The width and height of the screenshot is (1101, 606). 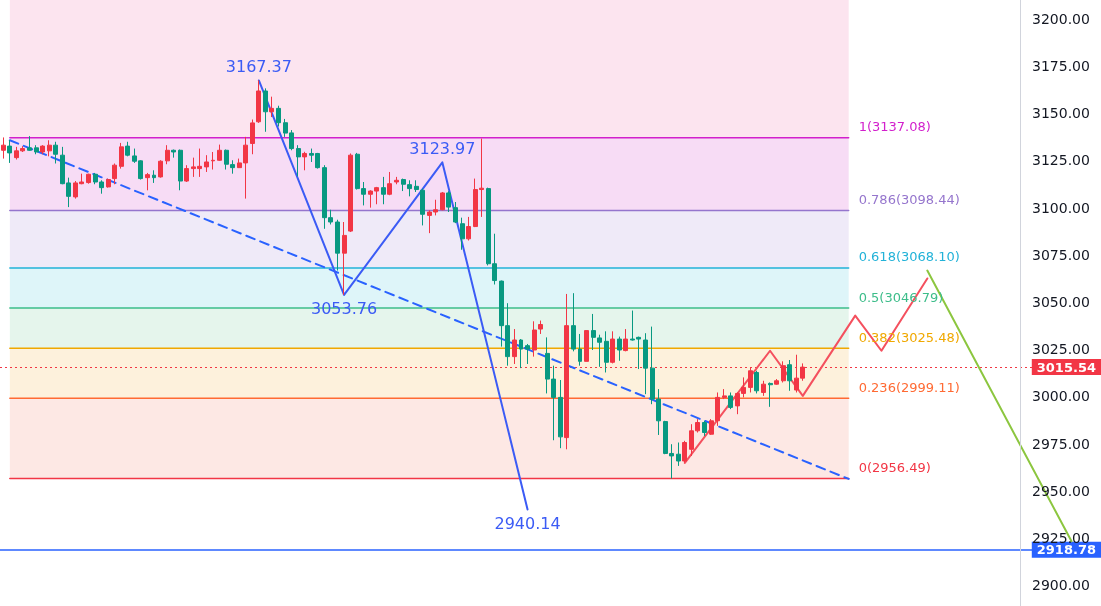 I want to click on y-tick-label: 2975.00, so click(x=1061, y=443).